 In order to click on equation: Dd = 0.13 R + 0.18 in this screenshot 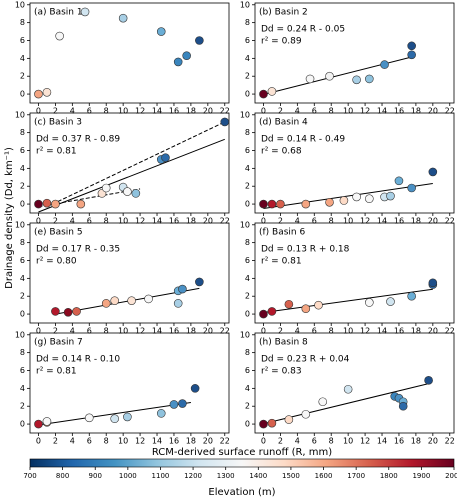, I will do `click(305, 250)`.